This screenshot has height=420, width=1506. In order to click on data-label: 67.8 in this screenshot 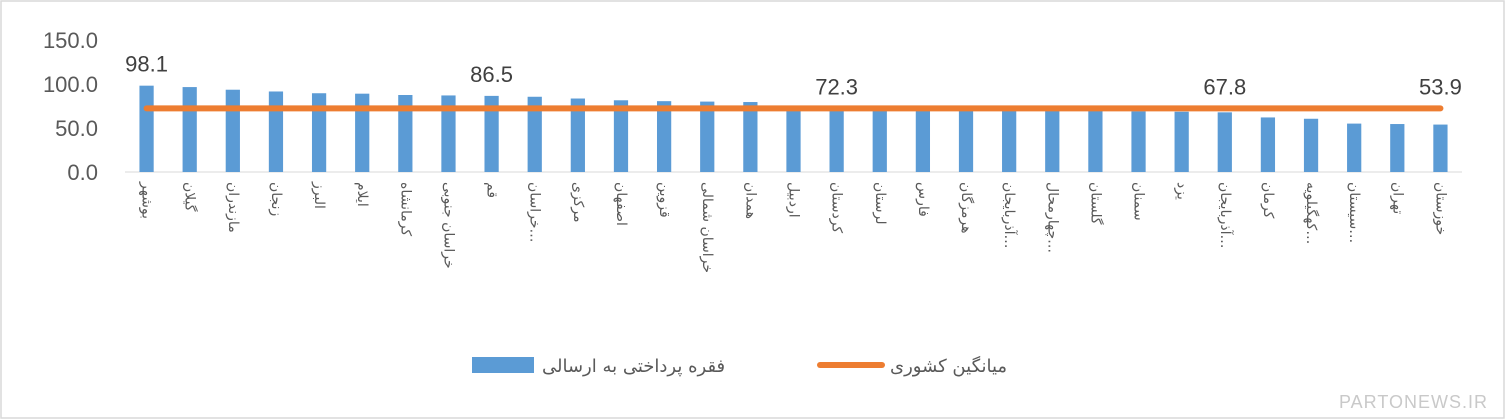, I will do `click(1224, 86)`.